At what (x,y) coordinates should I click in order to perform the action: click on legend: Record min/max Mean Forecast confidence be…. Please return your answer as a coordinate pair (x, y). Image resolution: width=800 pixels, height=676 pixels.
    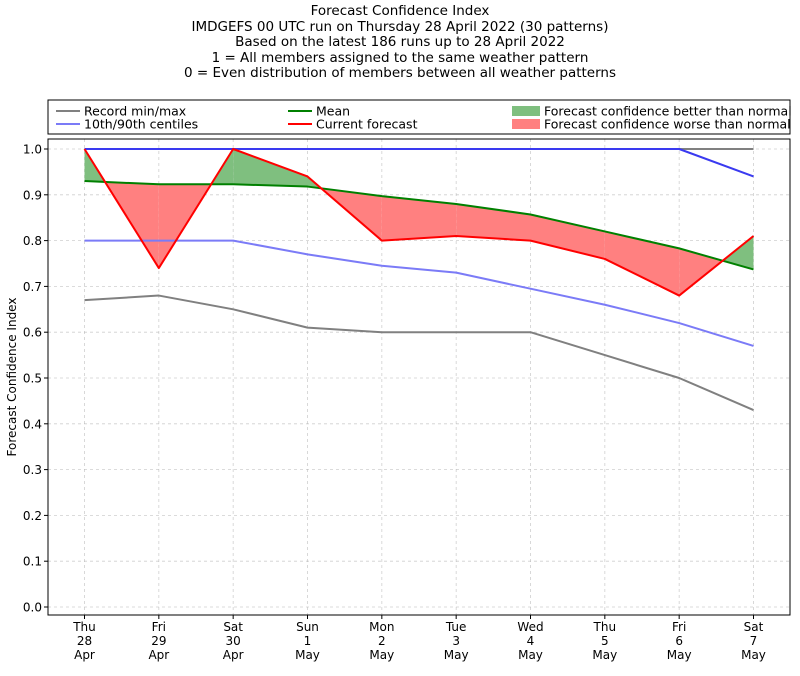
    Looking at the image, I should click on (419, 117).